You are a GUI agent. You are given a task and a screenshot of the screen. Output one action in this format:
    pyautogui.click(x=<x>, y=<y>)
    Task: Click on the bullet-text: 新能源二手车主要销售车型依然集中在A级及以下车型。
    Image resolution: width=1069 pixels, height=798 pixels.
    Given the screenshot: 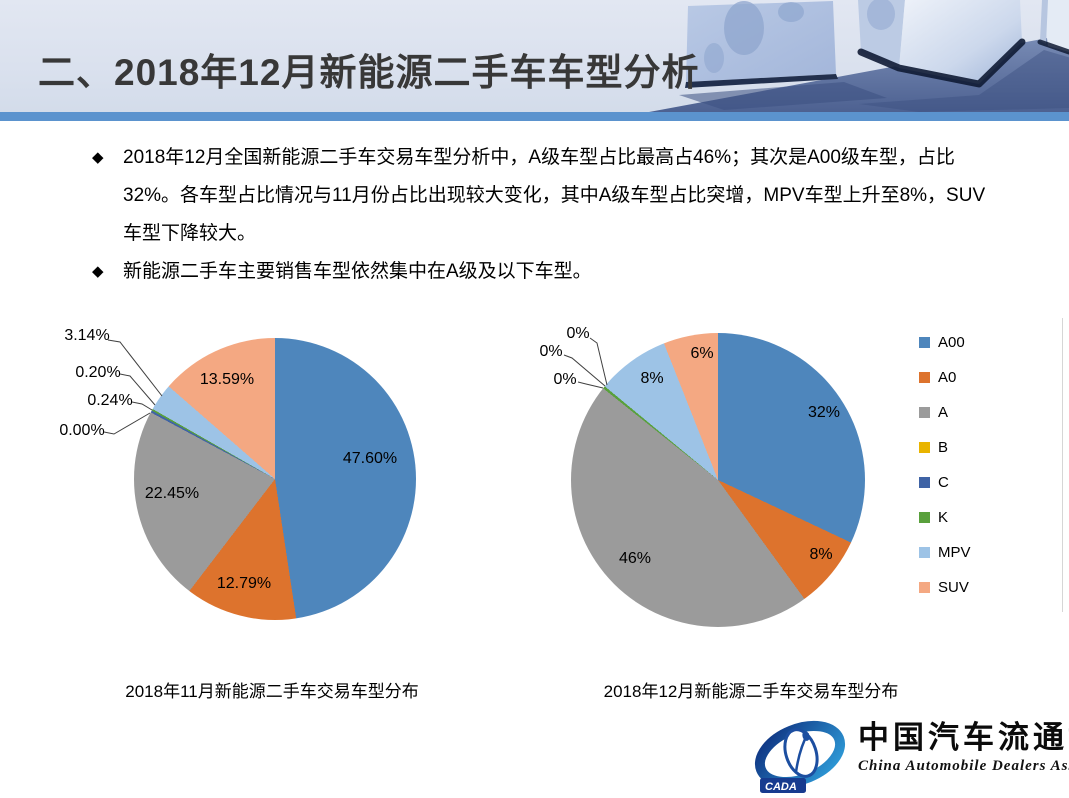 What is the action you would take?
    pyautogui.click(x=357, y=271)
    